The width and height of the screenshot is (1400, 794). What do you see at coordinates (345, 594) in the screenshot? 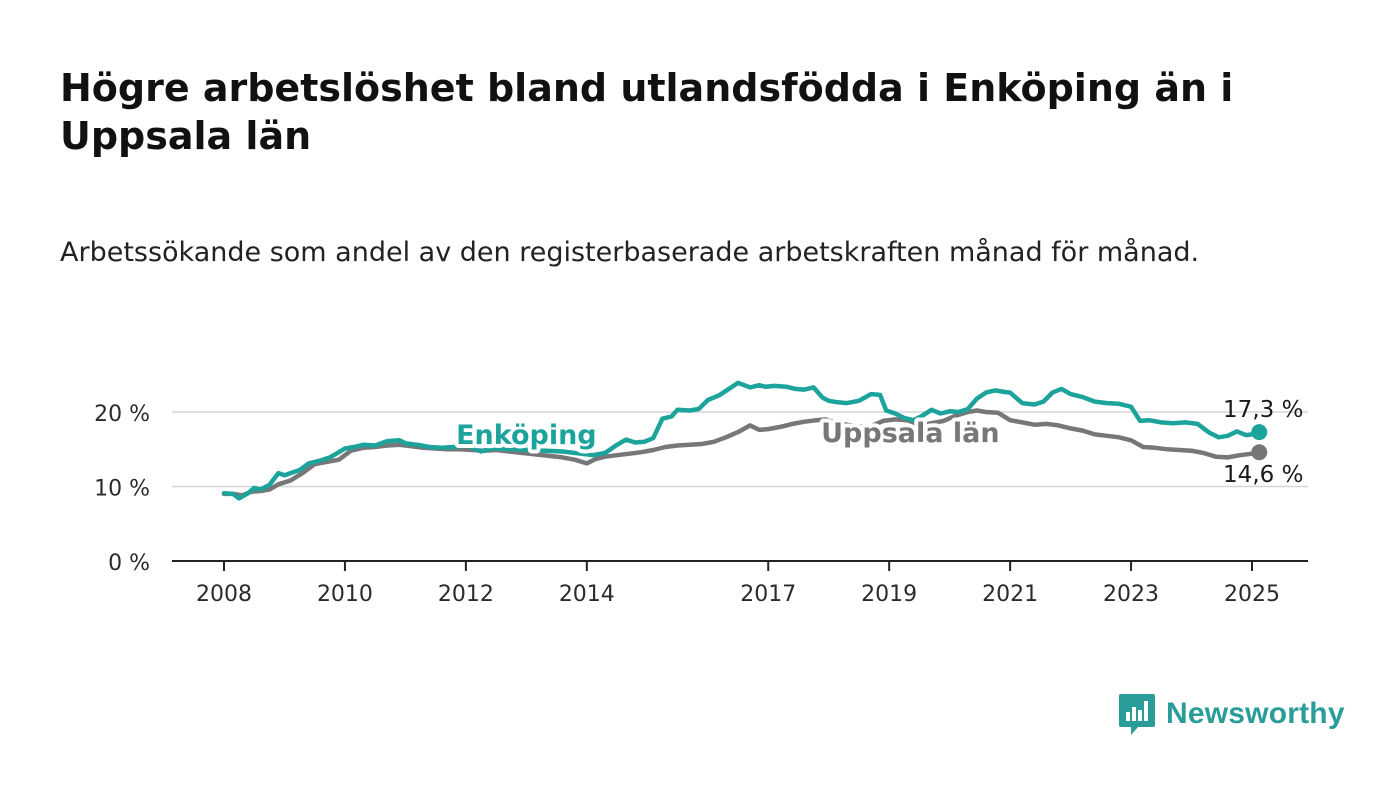
I see `x-tick-label: 2010` at bounding box center [345, 594].